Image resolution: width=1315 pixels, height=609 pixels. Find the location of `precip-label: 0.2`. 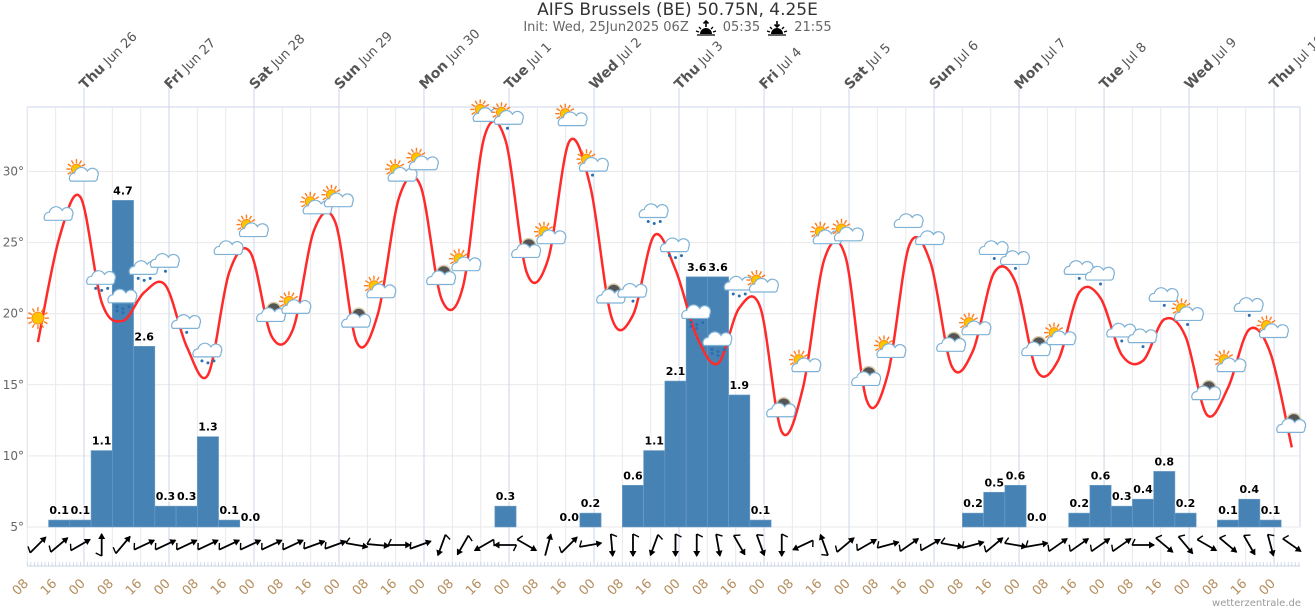

precip-label: 0.2 is located at coordinates (1080, 503).